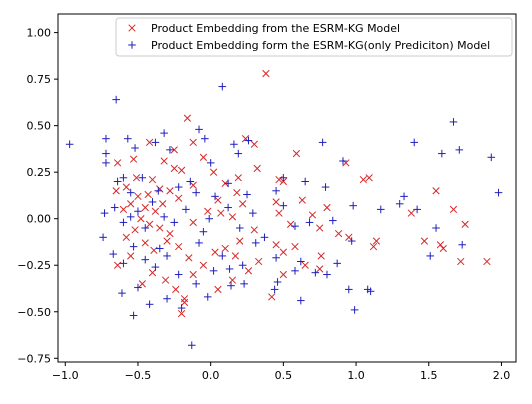 This screenshot has height=404, width=532. Describe the element at coordinates (132, 45) in the screenshot. I see `legend-marker-plus` at that location.